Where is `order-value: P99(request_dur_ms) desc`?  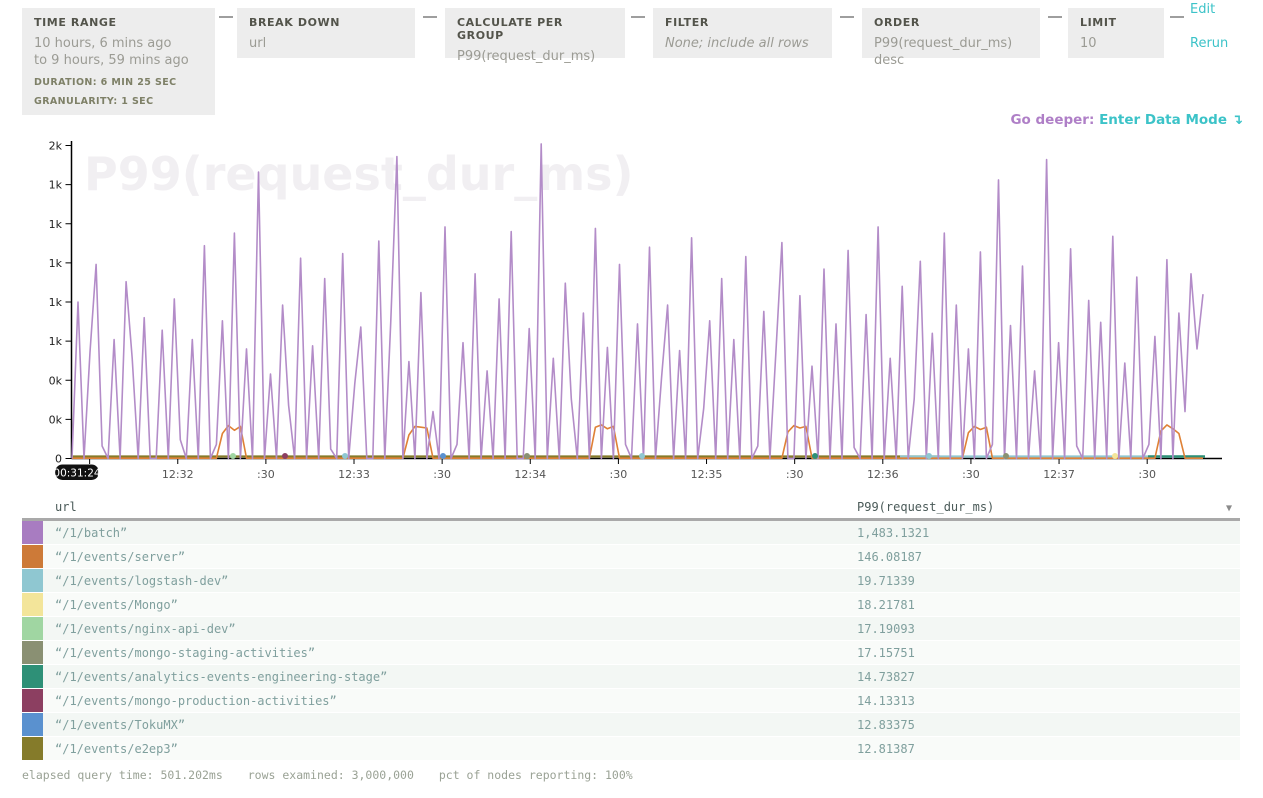 order-value: P99(request_dur_ms) desc is located at coordinates (943, 52).